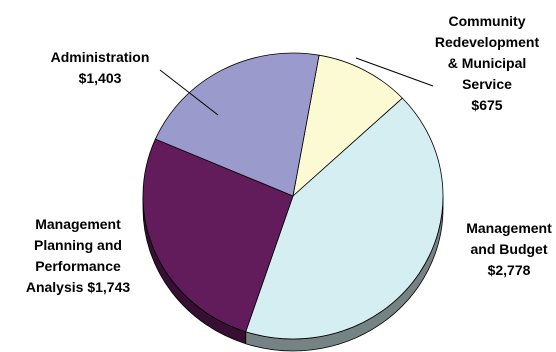  I want to click on slice-management-planning-and-performance-analysis-label-line: Analysis $1,743, so click(78, 287).